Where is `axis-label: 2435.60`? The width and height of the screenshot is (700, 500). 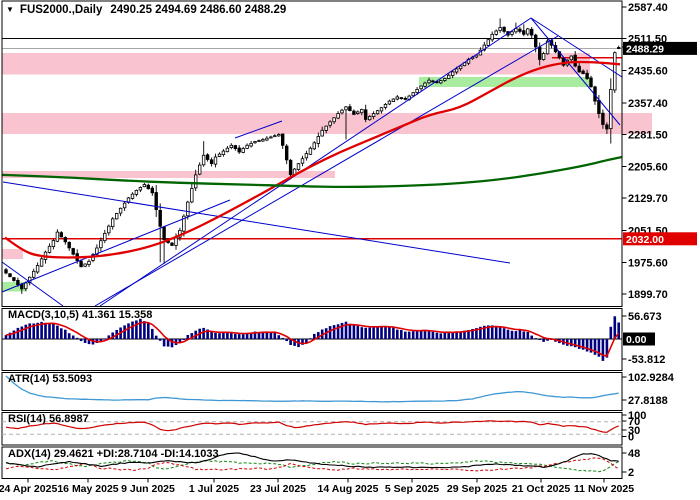 axis-label: 2435.60 is located at coordinates (648, 71).